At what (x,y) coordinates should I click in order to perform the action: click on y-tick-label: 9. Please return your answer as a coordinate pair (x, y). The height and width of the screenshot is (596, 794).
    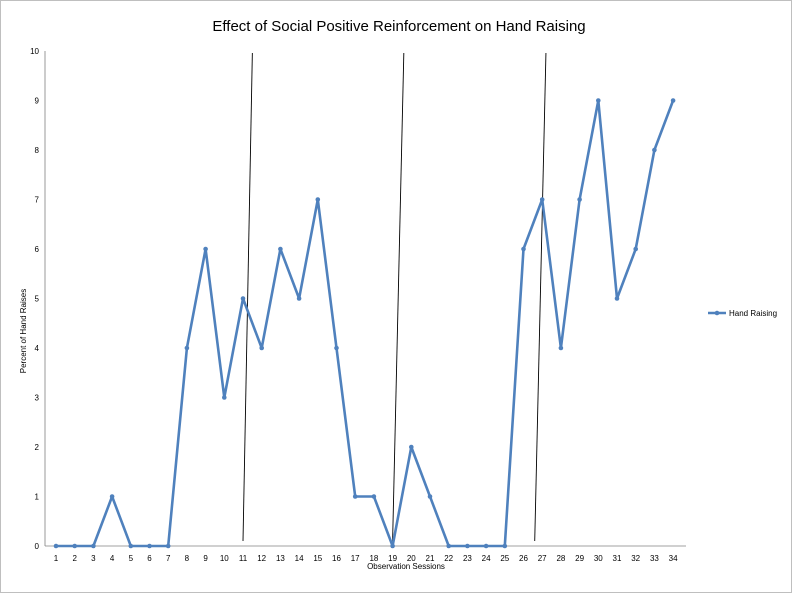
    Looking at the image, I should click on (37, 101).